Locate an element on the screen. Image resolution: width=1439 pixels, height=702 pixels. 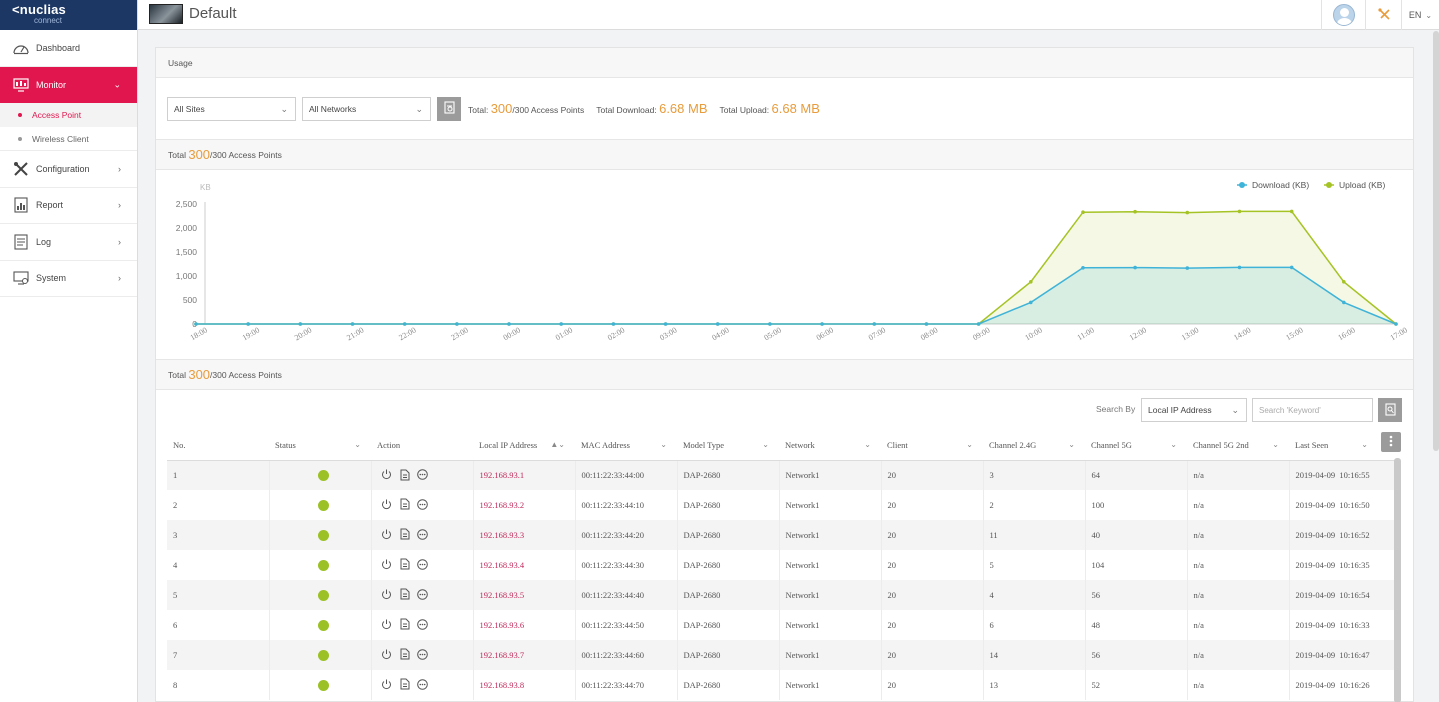
cell-ip: 192.168.93.5 is located at coordinates (524, 595).